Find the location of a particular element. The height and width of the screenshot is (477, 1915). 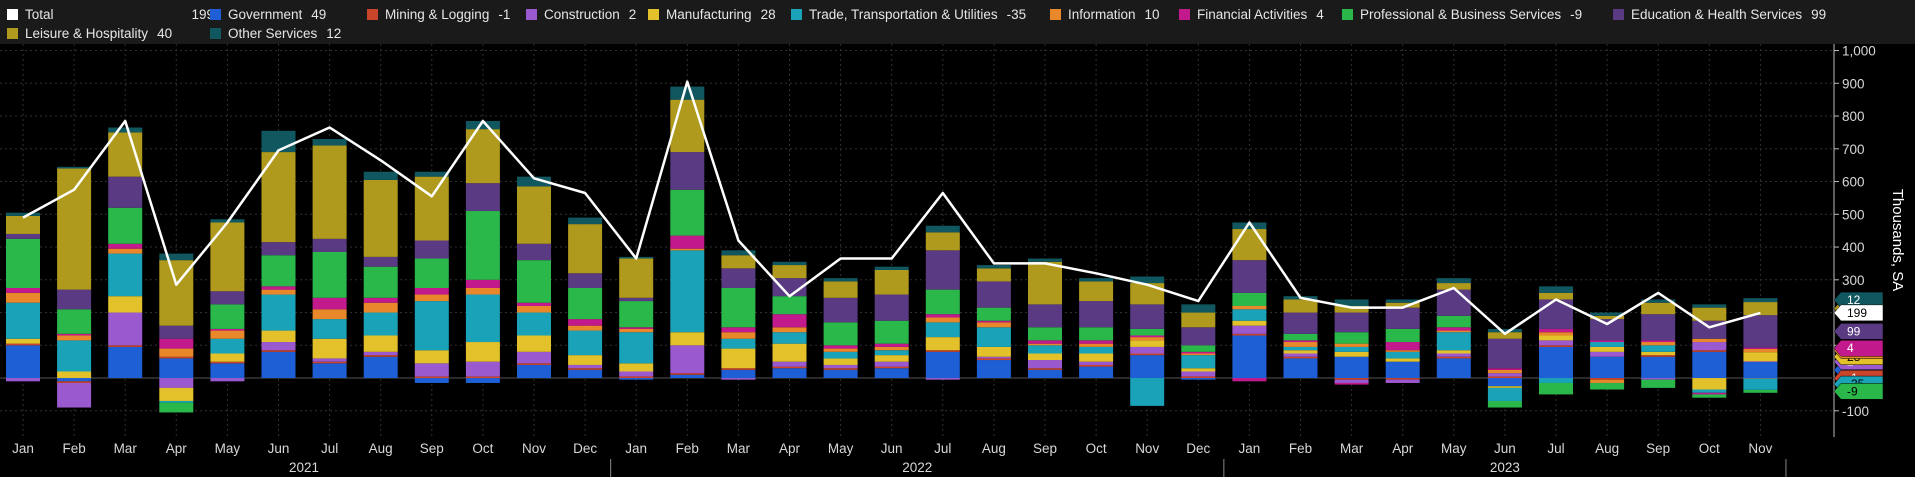

y-tick-label: 400 is located at coordinates (1853, 247).